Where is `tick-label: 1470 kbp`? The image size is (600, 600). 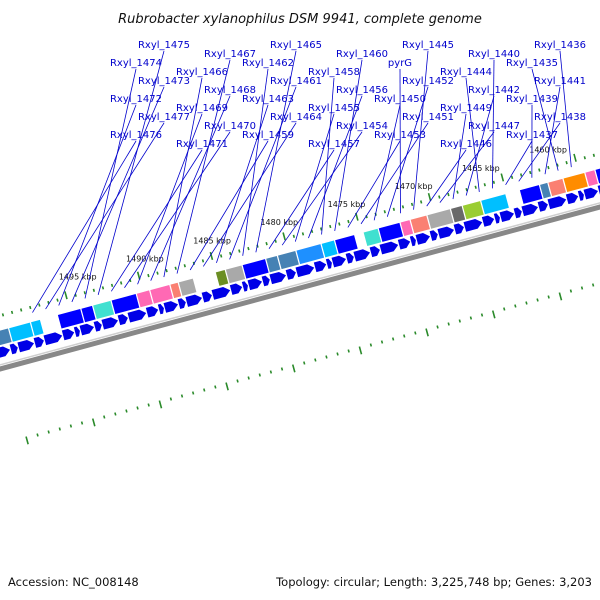
tick-label: 1470 kbp is located at coordinates (414, 186).